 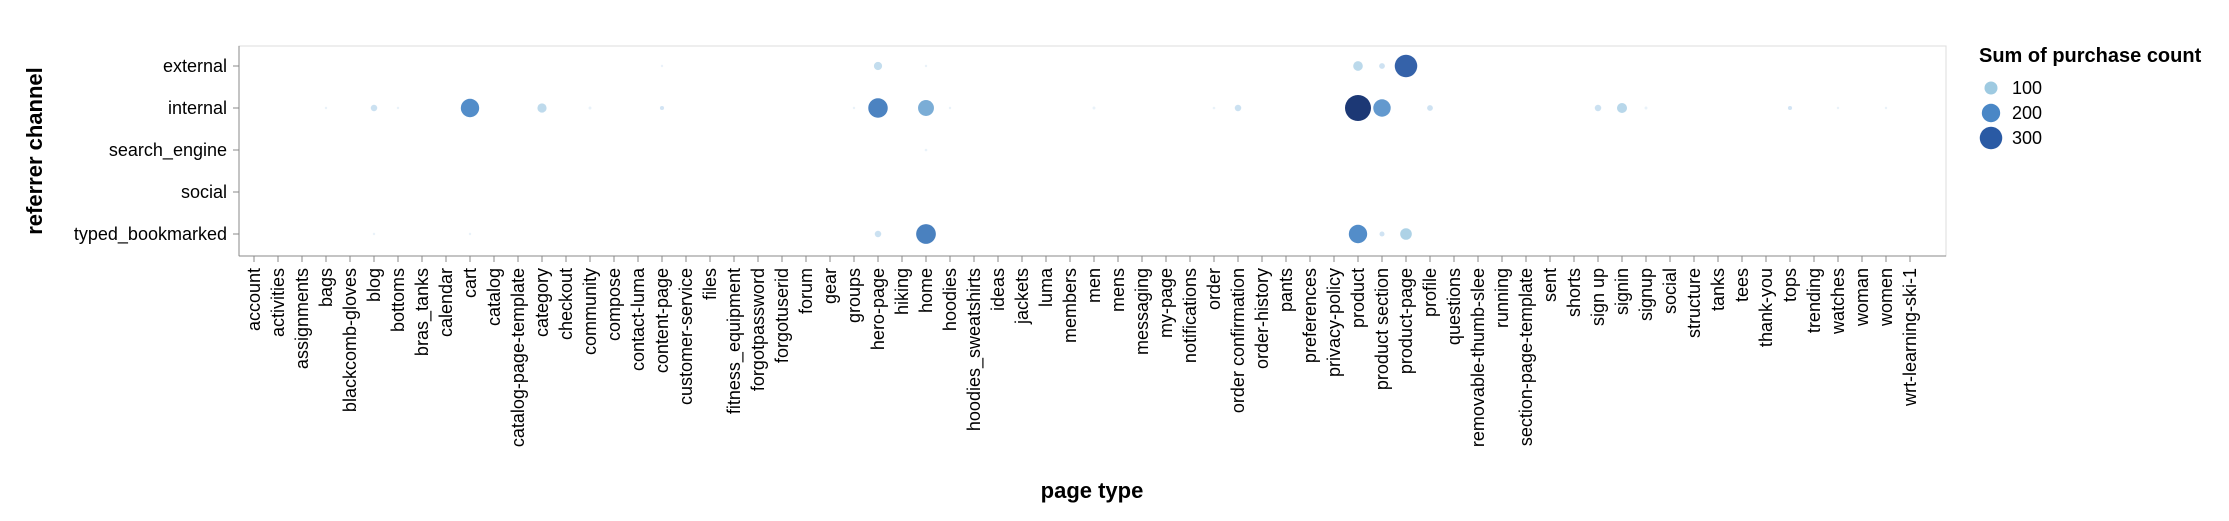 What do you see at coordinates (2027, 138) in the screenshot?
I see `legend-label: 300` at bounding box center [2027, 138].